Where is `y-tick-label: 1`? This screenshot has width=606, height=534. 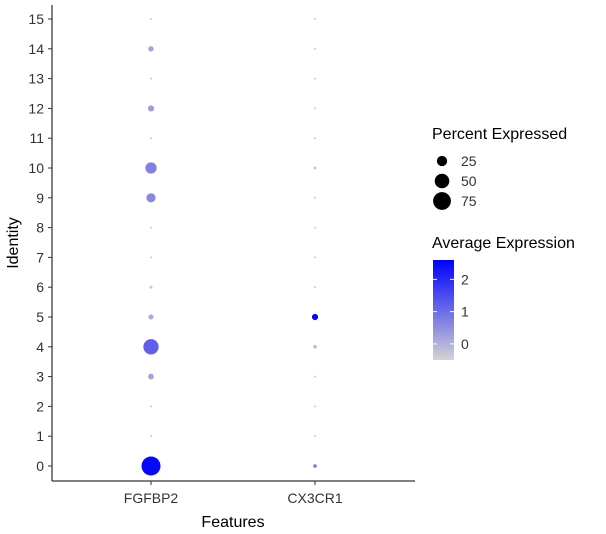 y-tick-label: 1 is located at coordinates (40, 436).